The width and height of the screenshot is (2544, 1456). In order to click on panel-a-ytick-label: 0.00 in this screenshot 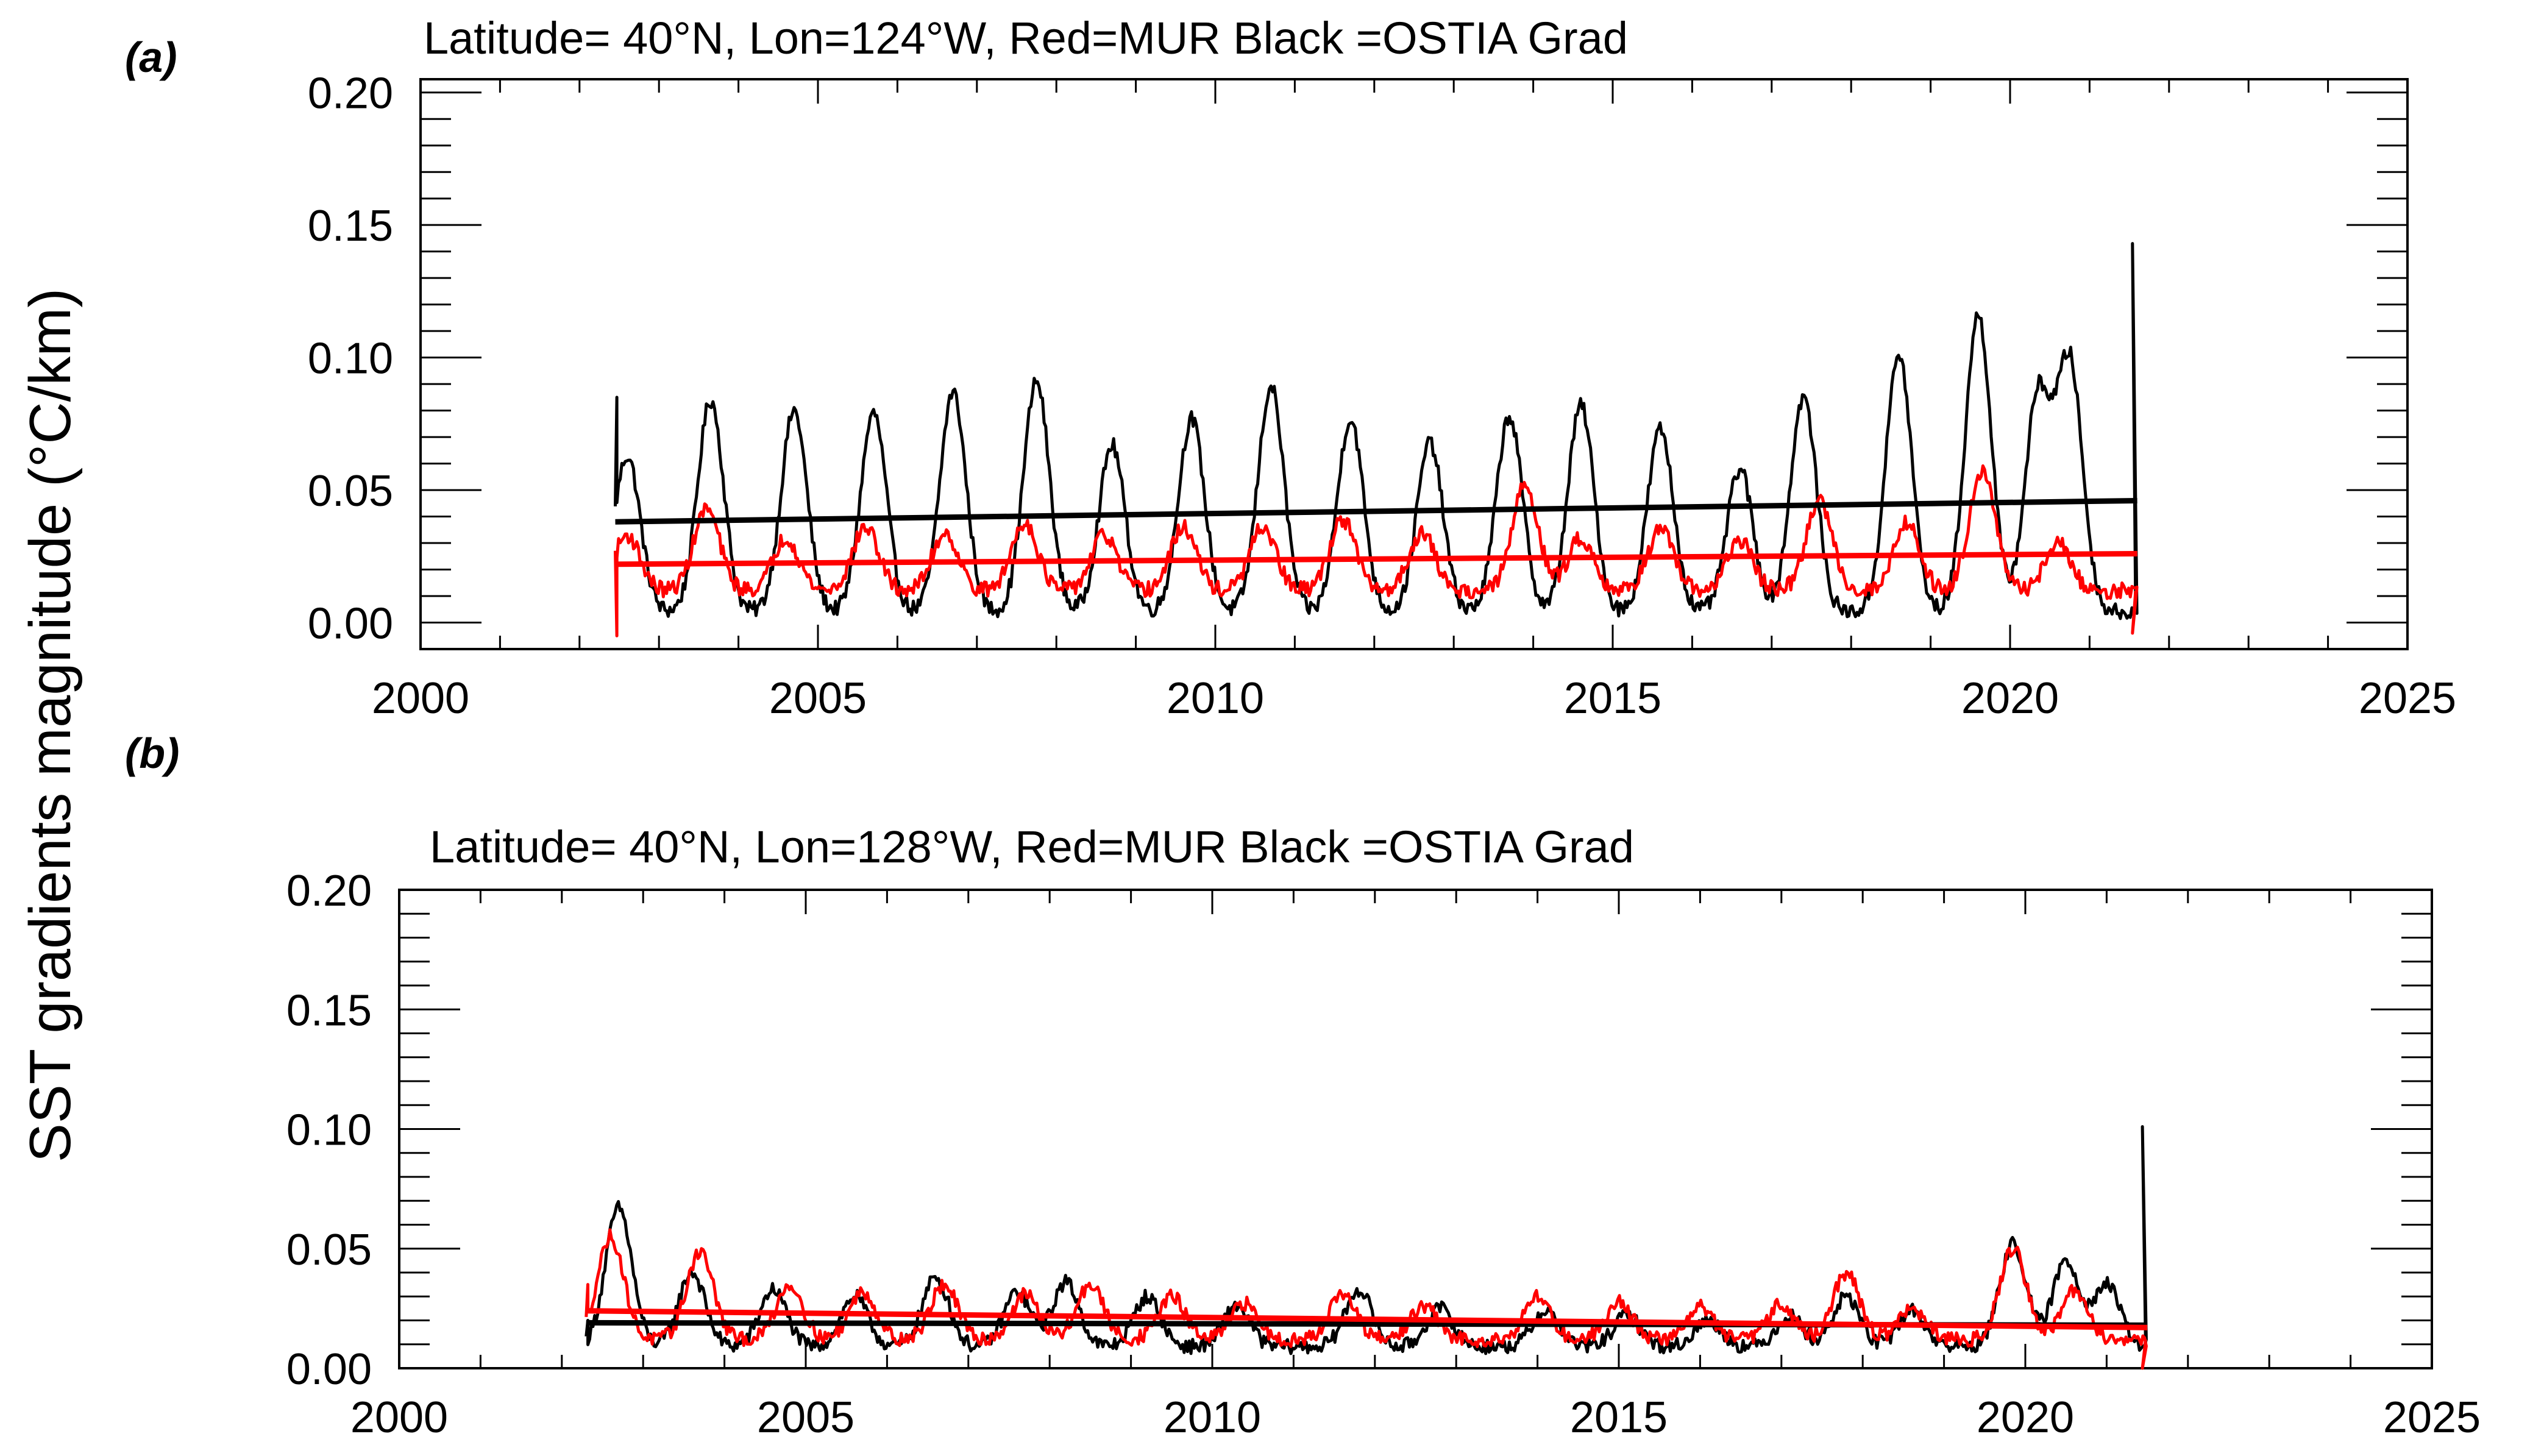, I will do `click(350, 624)`.